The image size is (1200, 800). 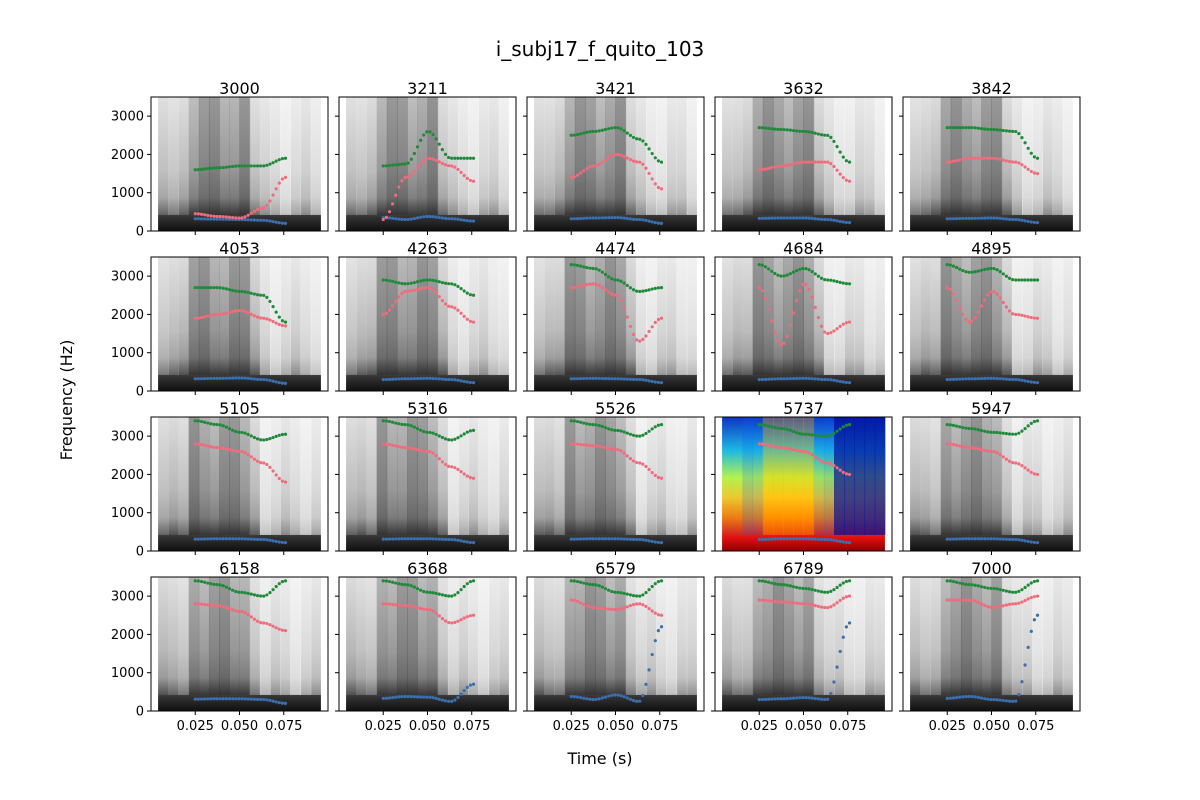 What do you see at coordinates (759, 726) in the screenshot?
I see `x-tick-label: 0.025` at bounding box center [759, 726].